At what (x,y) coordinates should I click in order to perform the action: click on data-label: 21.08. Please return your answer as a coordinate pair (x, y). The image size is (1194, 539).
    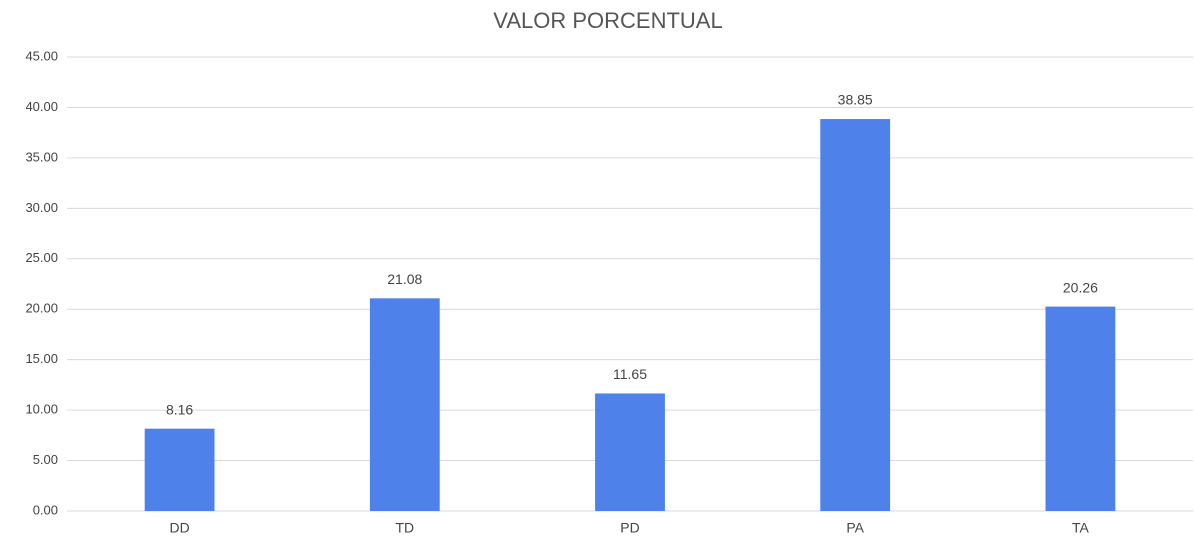
    Looking at the image, I should click on (404, 279).